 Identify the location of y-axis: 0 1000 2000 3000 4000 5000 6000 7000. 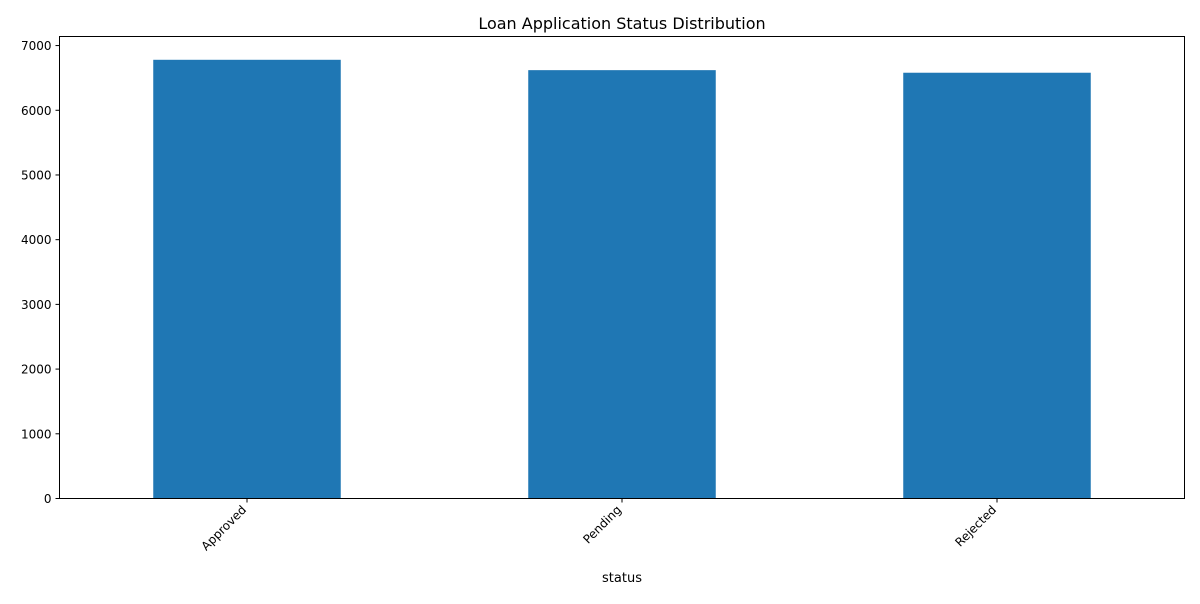
(40, 272).